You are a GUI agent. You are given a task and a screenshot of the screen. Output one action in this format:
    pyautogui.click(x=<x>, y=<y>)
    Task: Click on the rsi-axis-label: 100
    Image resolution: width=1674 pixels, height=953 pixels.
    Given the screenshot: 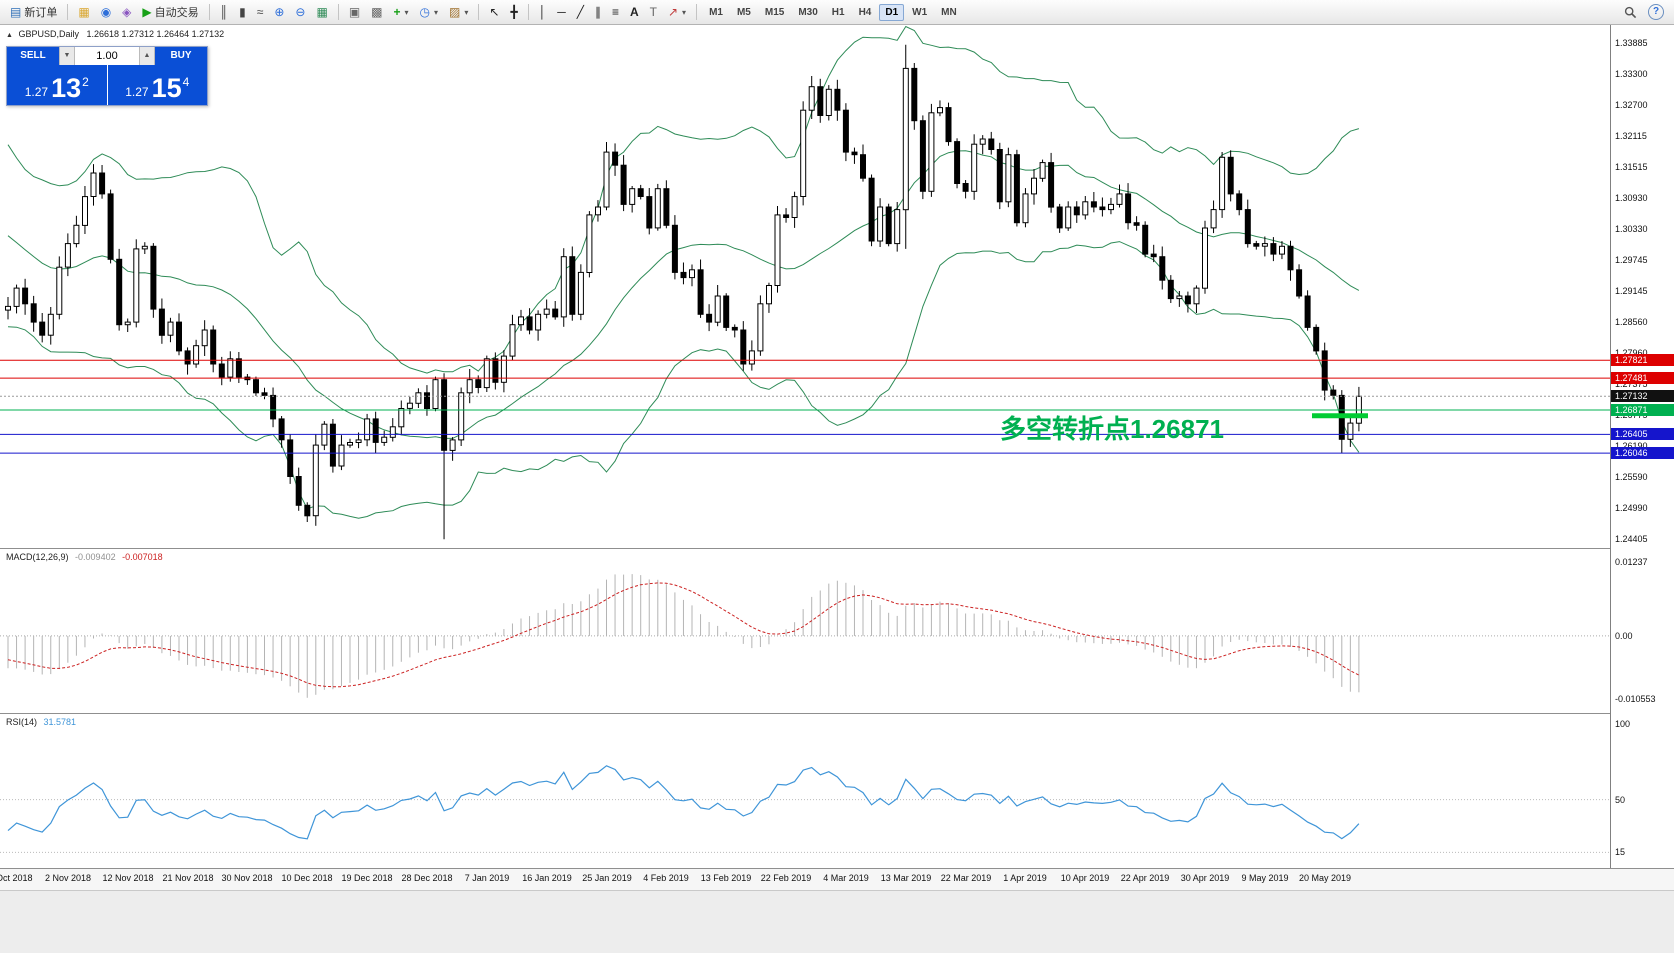 What is the action you would take?
    pyautogui.click(x=1623, y=724)
    